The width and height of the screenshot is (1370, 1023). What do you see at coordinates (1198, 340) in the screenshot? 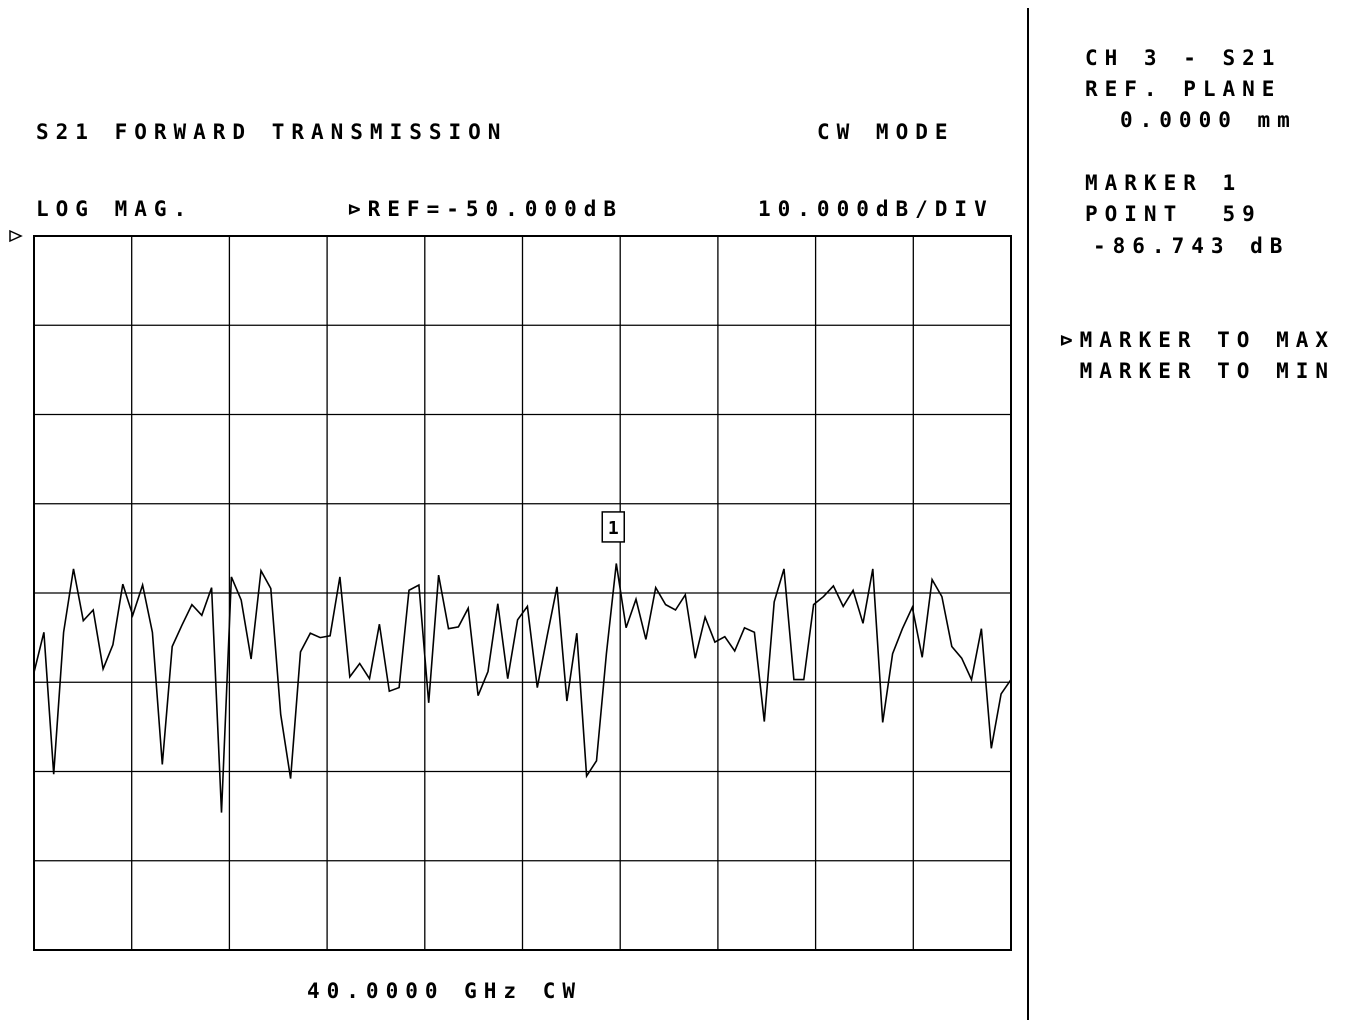
I see `menu-marker-to-max: ⊳MARKER TO MAX` at bounding box center [1198, 340].